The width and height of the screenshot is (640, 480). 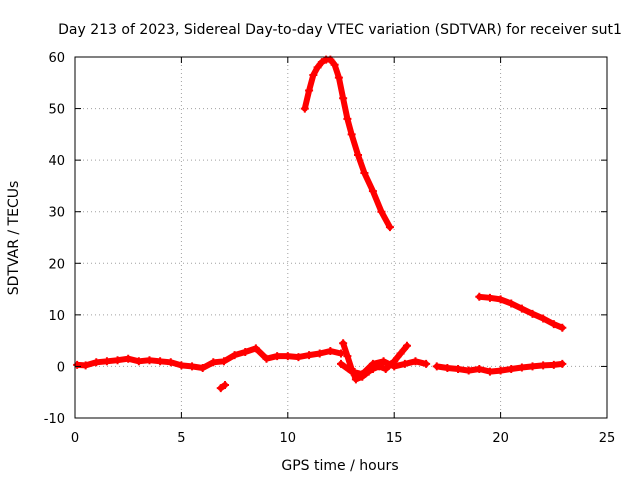 What do you see at coordinates (56, 213) in the screenshot?
I see `y-tick-label: 30` at bounding box center [56, 213].